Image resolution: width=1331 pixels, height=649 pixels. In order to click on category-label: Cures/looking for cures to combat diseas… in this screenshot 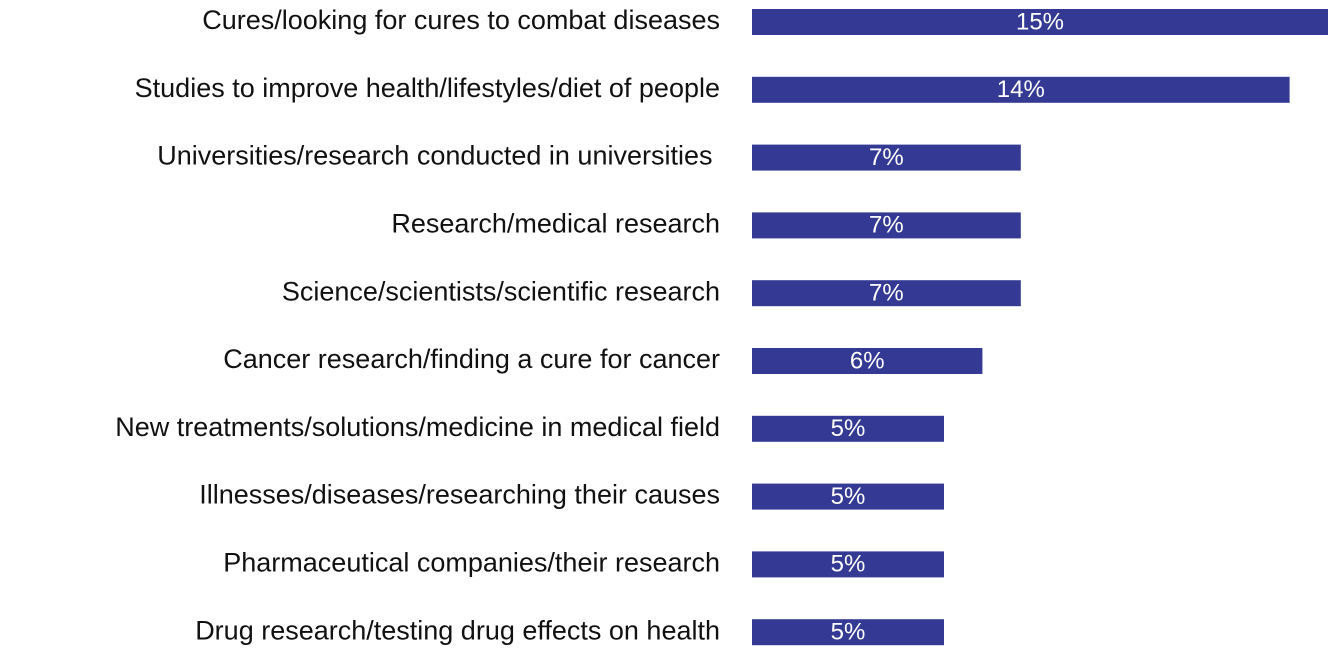, I will do `click(461, 20)`.